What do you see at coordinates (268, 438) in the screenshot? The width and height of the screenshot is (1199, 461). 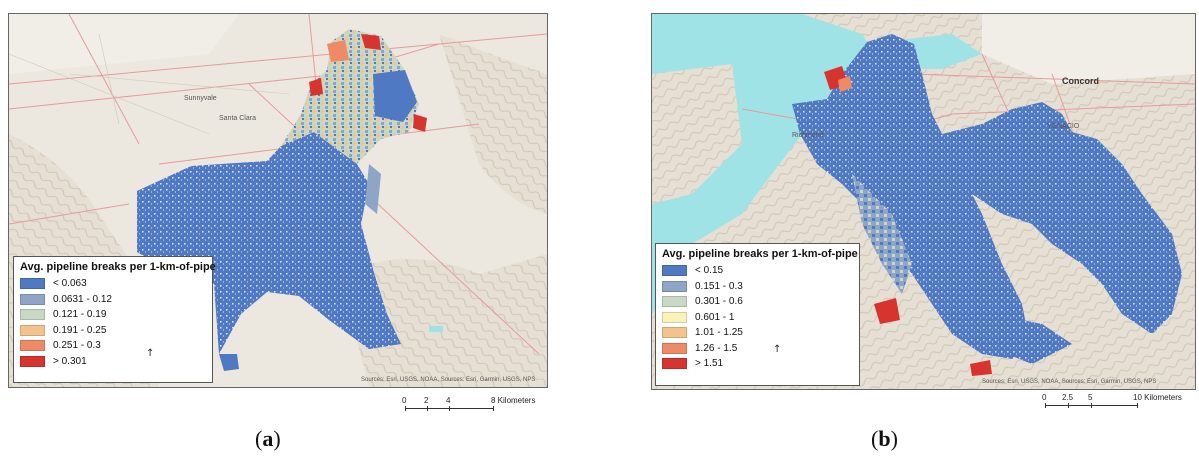 I see `caption-a: (a)` at bounding box center [268, 438].